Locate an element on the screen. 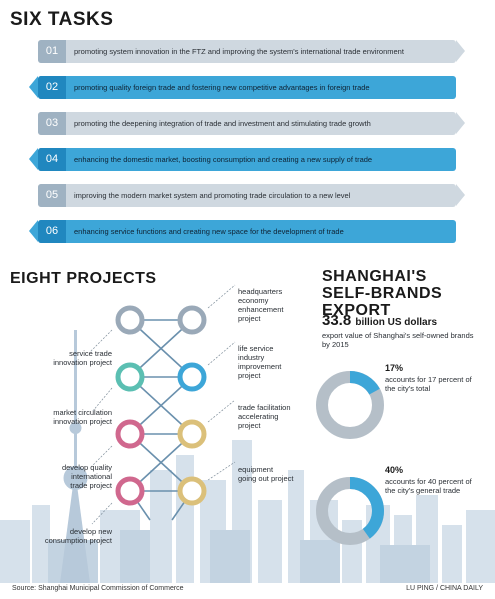 The width and height of the screenshot is (495, 599). six-tasks-title: SIX TASKS is located at coordinates (62, 19).